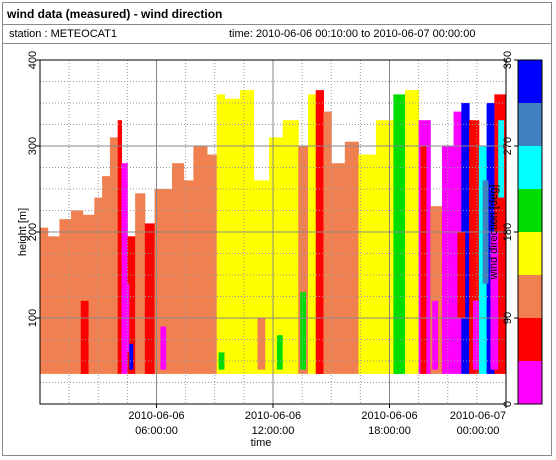 Image resolution: width=556 pixels, height=460 pixels. I want to click on chart-title: wind data (measured) - wind direction, so click(115, 14).